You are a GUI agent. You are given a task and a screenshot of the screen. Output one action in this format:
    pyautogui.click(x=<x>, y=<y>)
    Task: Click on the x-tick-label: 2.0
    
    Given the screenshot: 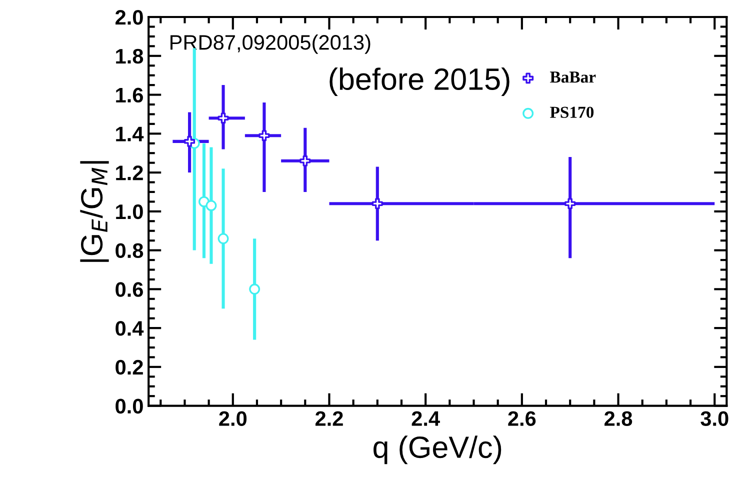 What is the action you would take?
    pyautogui.click(x=233, y=418)
    